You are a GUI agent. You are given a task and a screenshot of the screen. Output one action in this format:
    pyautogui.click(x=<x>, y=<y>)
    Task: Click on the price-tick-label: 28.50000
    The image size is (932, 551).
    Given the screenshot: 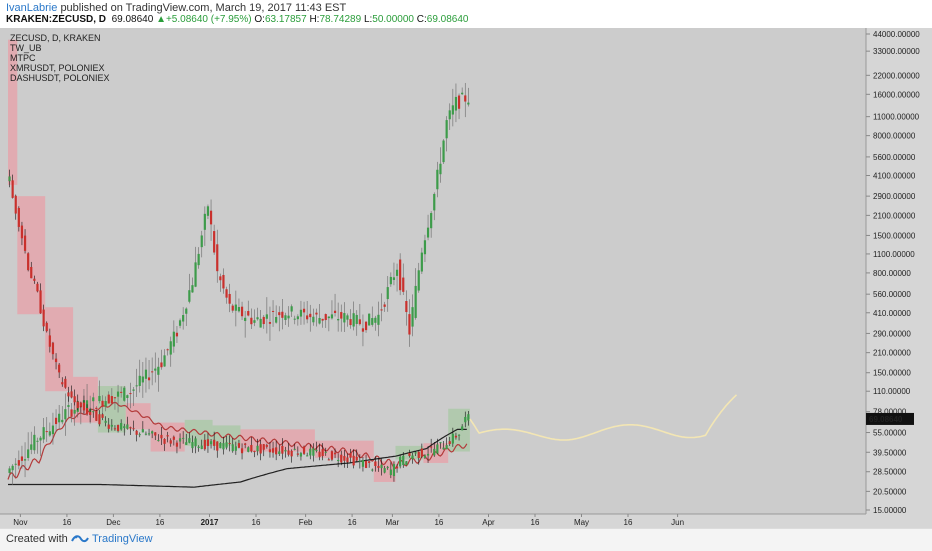 What is the action you would take?
    pyautogui.click(x=890, y=472)
    